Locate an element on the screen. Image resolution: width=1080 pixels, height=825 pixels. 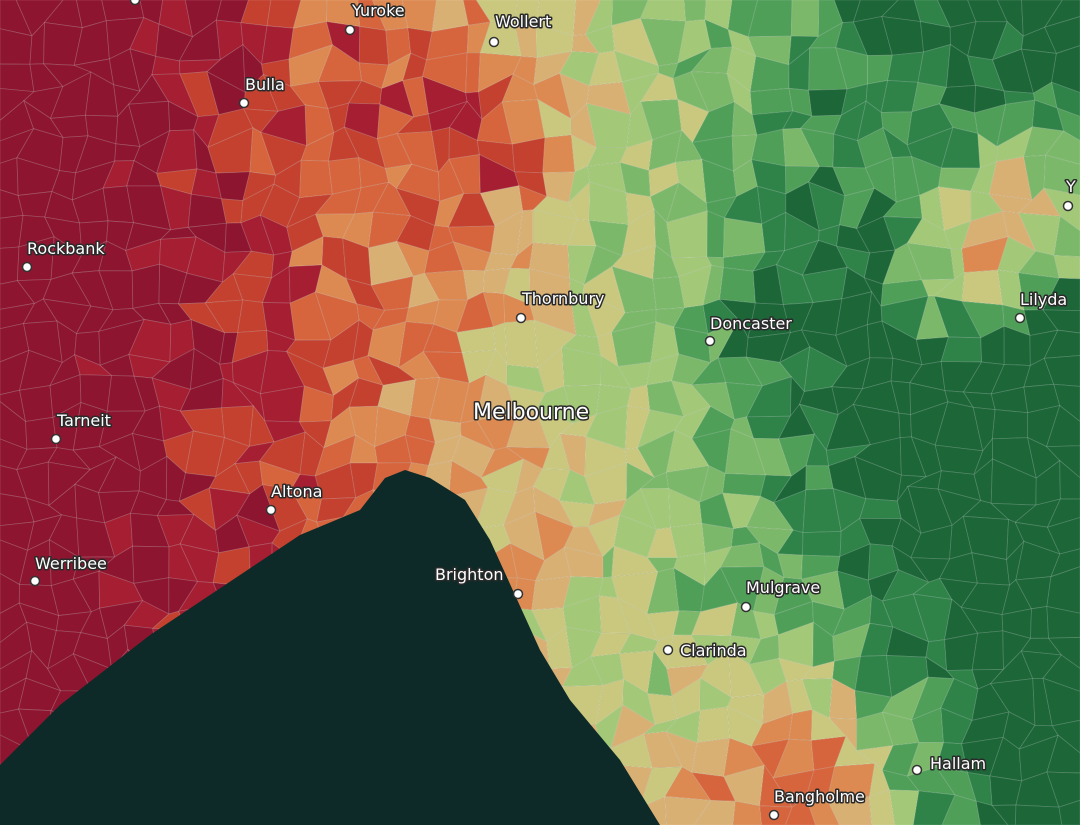
place-label: Lilyda is located at coordinates (1043, 299).